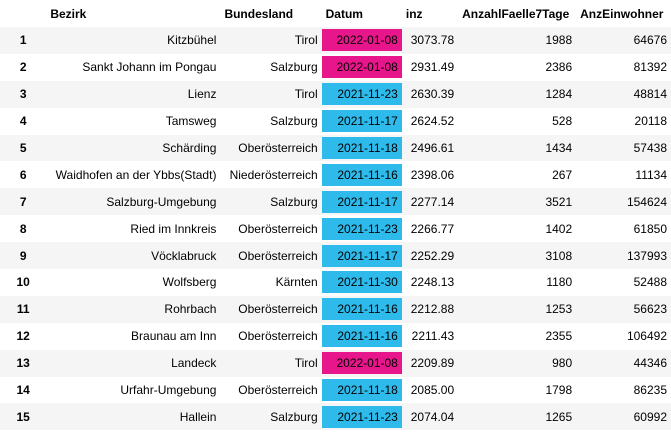 The height and width of the screenshot is (435, 671). What do you see at coordinates (361, 336) in the screenshot?
I see `cell-datum: 2021-11-16` at bounding box center [361, 336].